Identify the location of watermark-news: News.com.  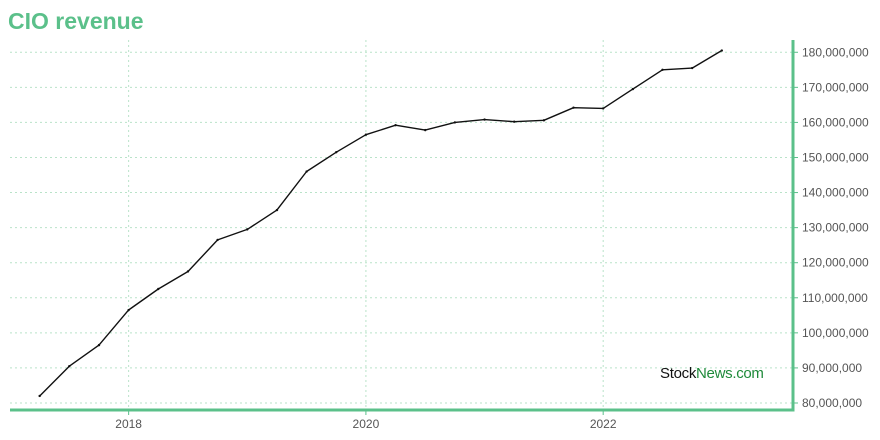
(730, 373).